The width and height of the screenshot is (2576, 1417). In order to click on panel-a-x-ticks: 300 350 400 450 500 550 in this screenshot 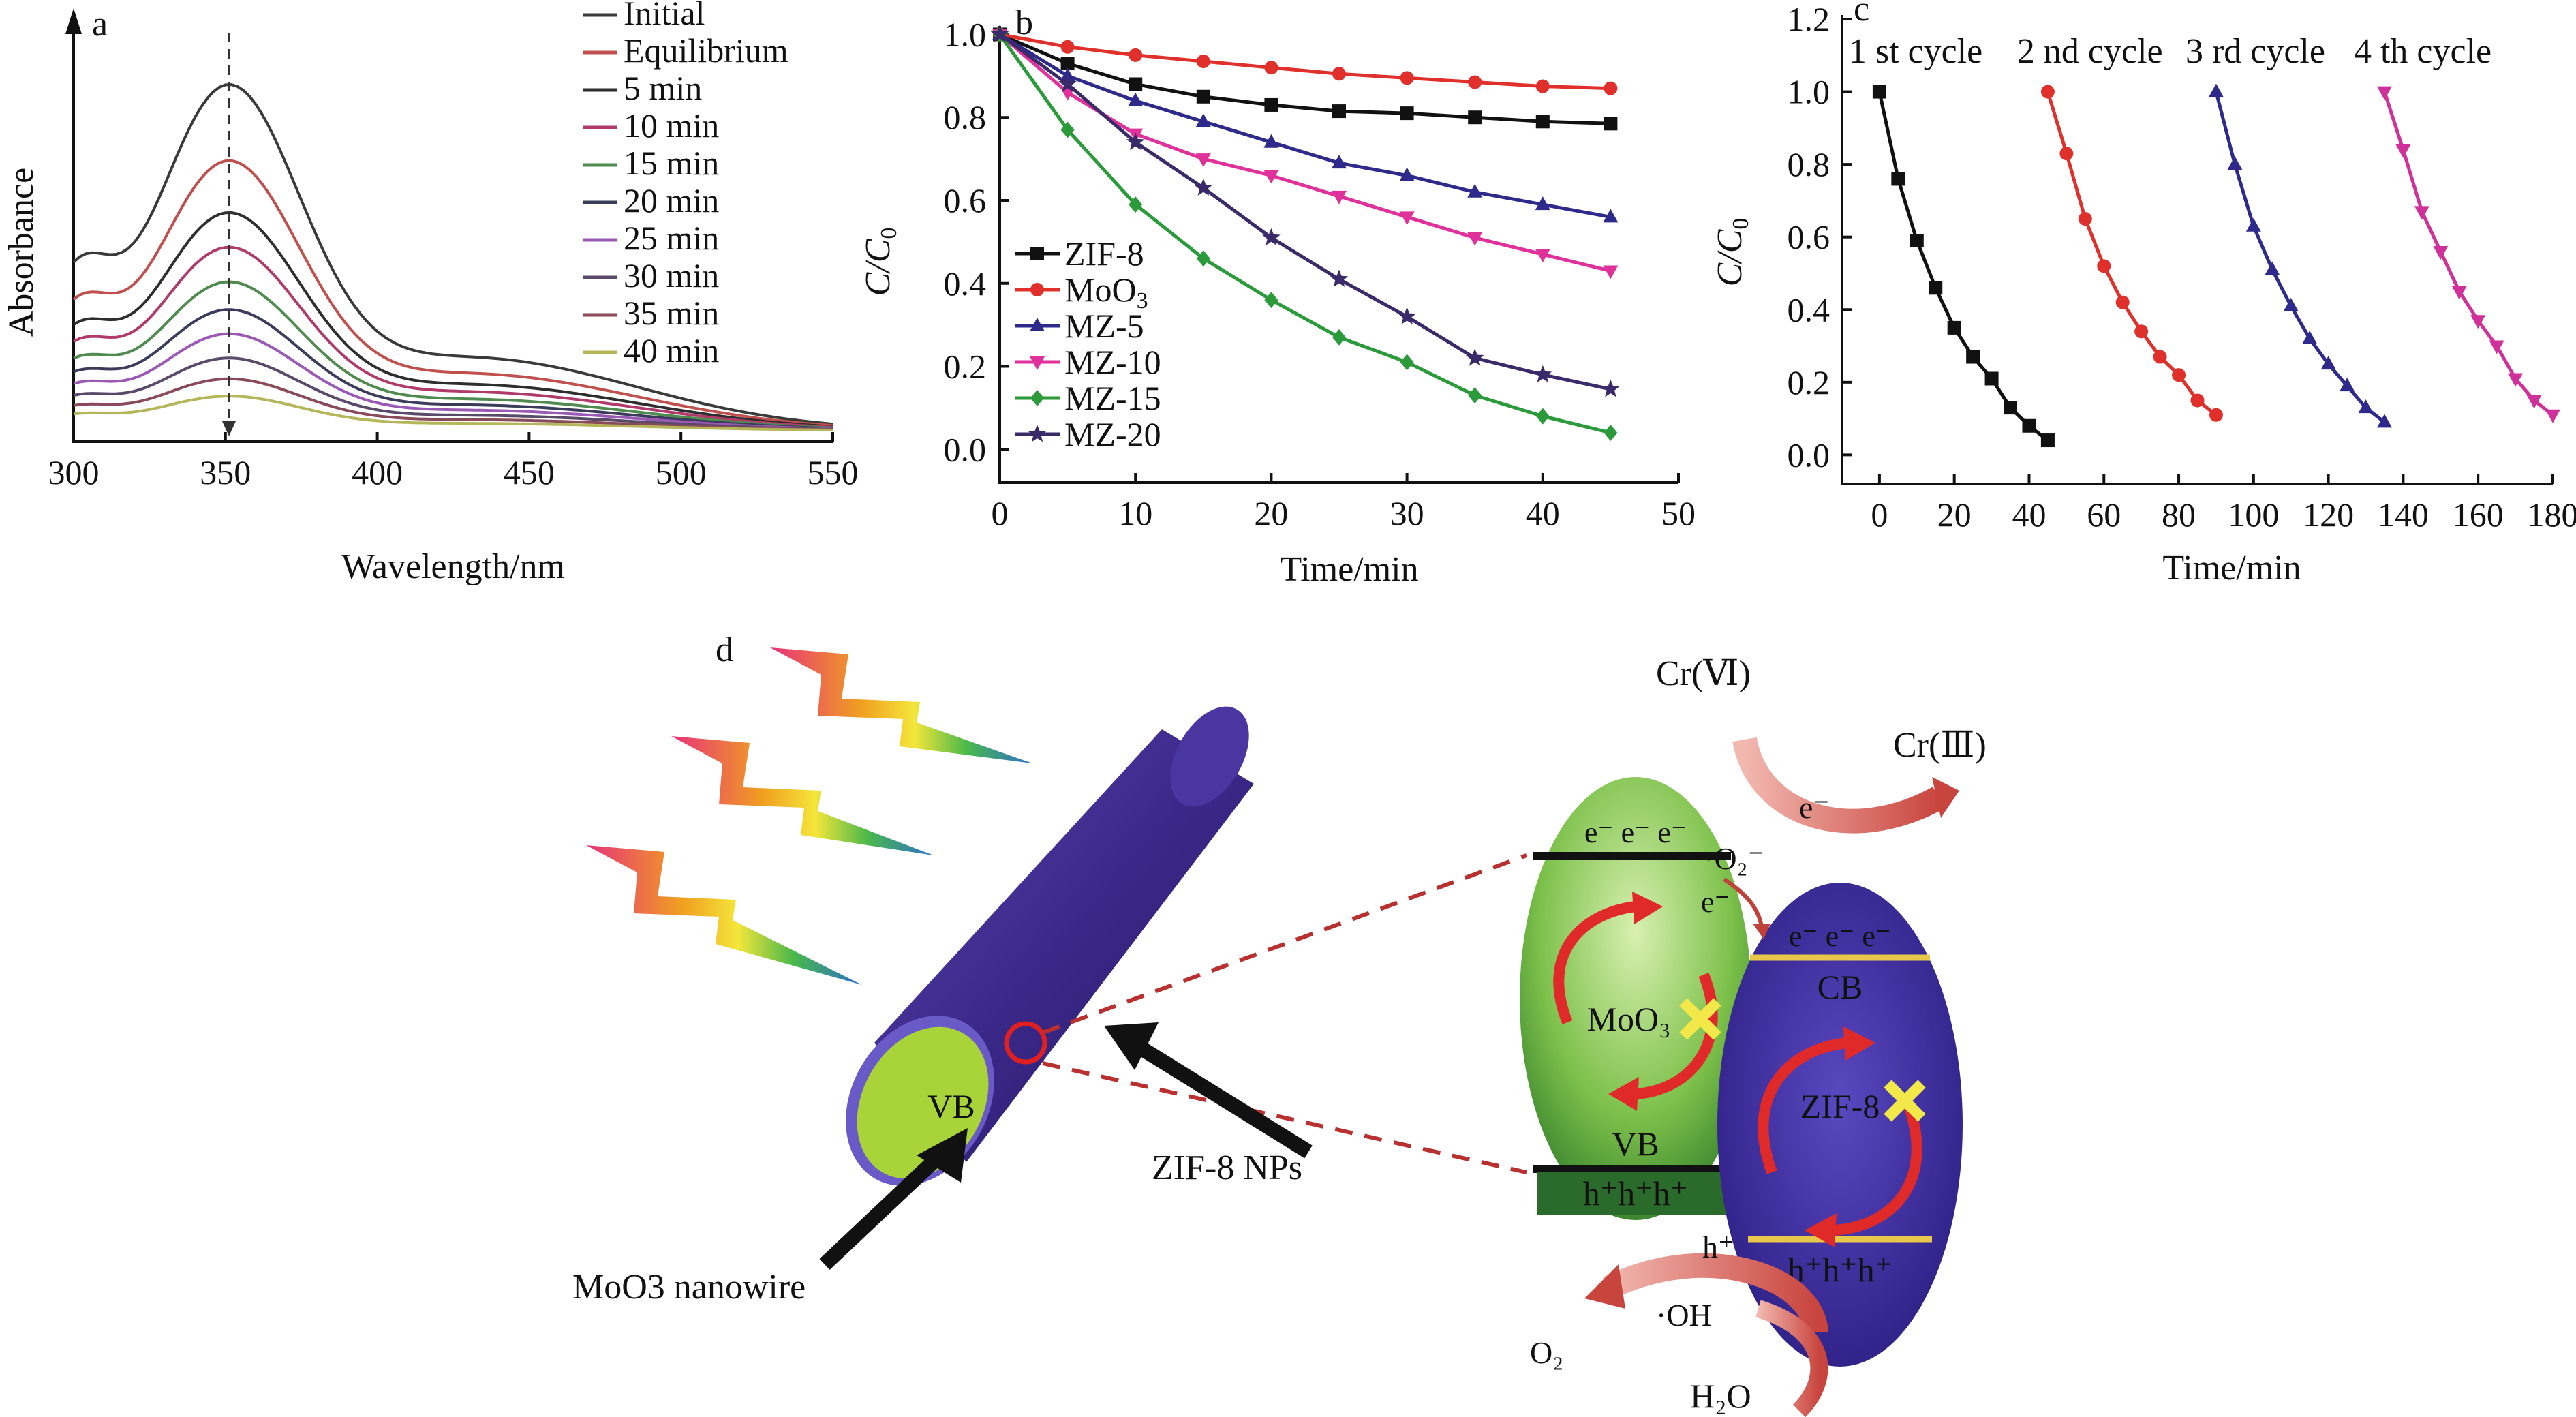, I will do `click(453, 461)`.